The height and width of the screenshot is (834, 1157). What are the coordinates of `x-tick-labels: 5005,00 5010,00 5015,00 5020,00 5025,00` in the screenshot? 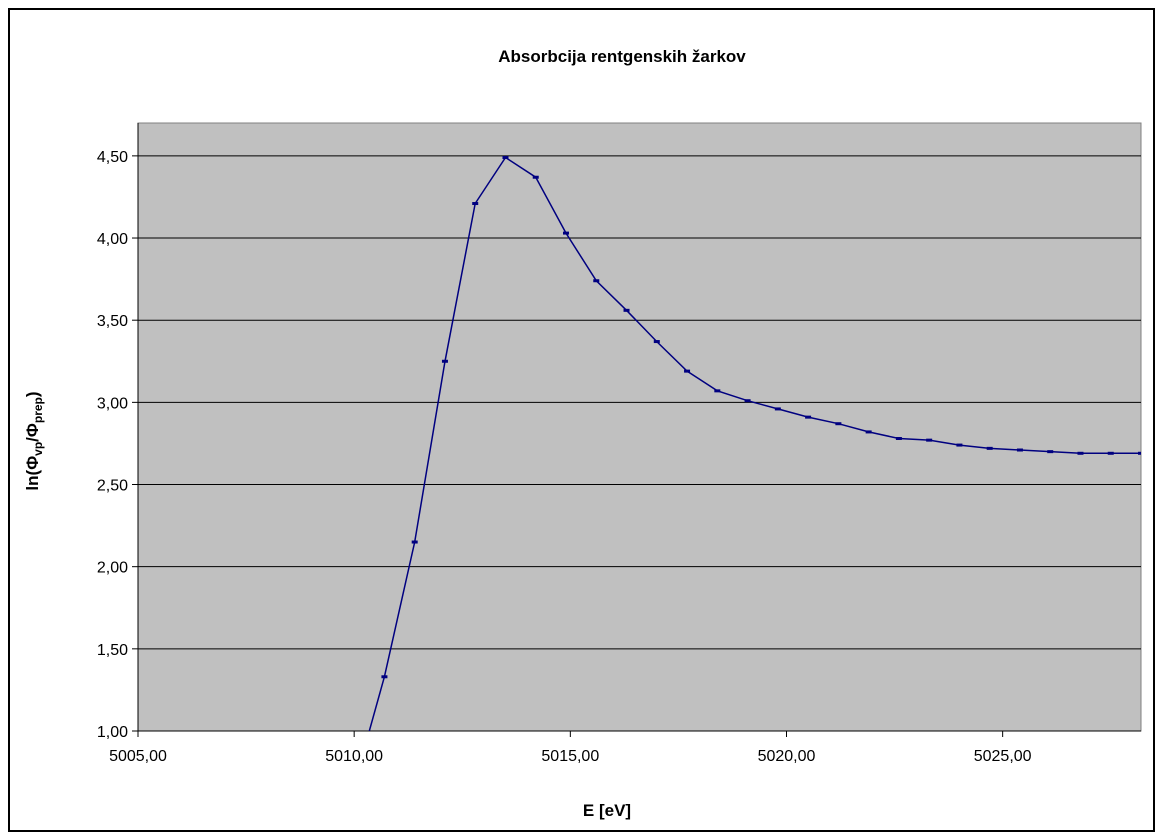 It's located at (570, 756).